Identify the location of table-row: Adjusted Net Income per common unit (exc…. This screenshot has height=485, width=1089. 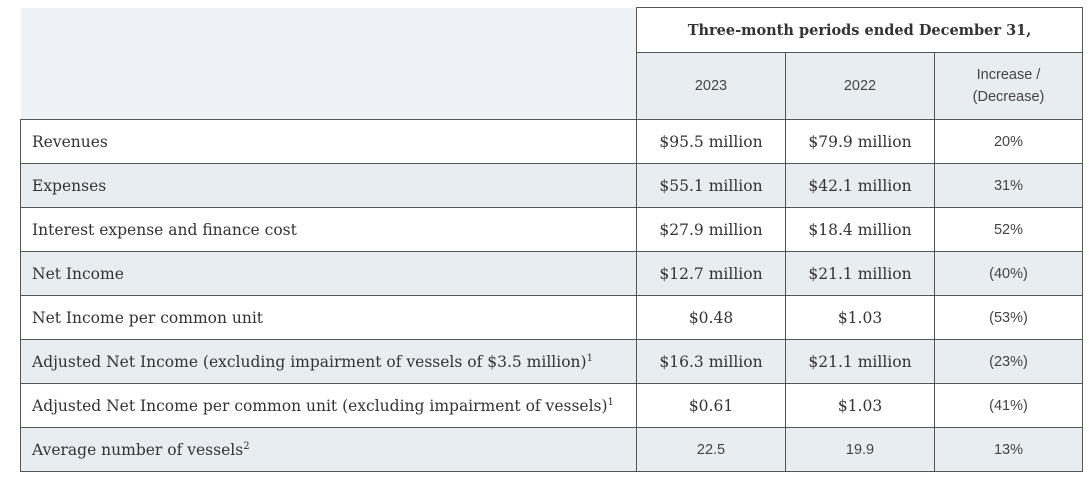
(551, 405).